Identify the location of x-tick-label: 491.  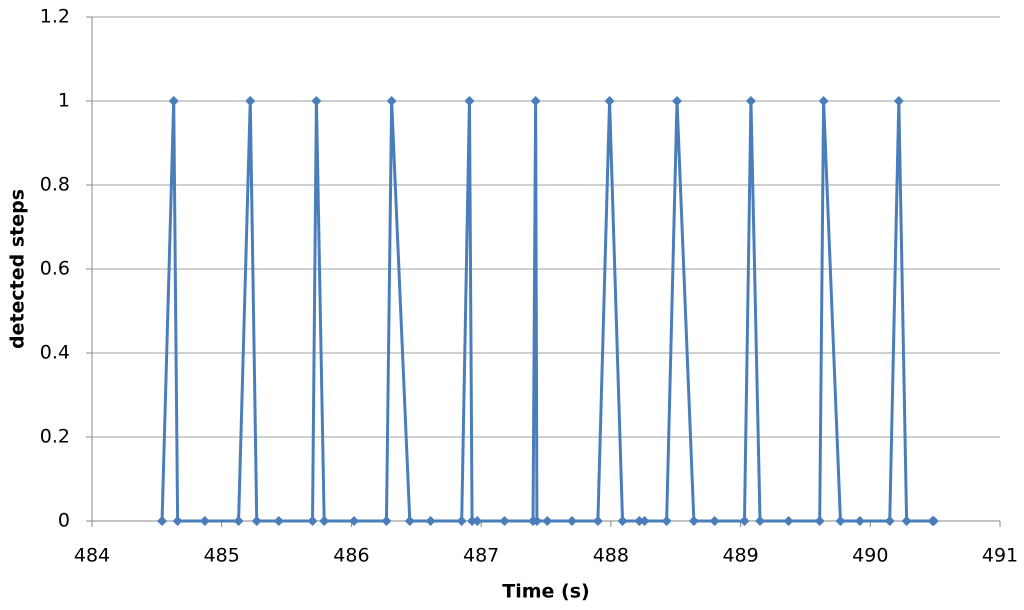
(1000, 556).